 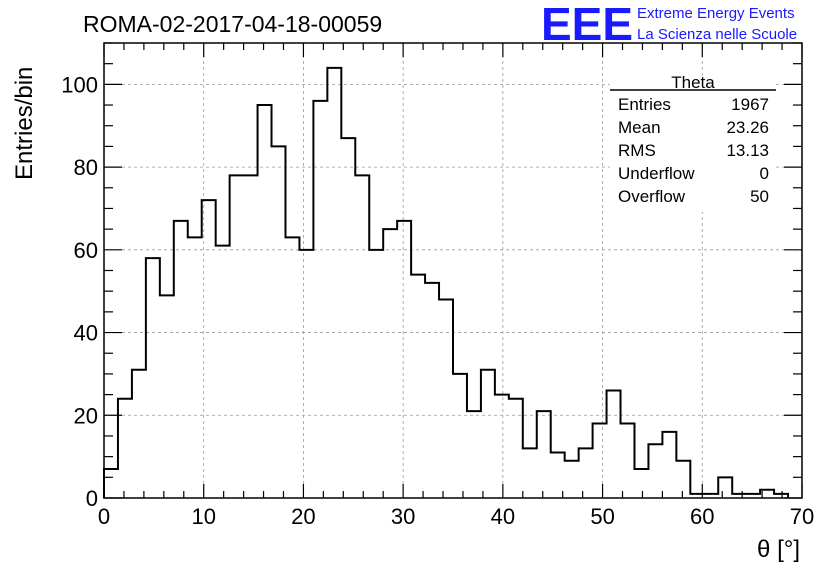 What do you see at coordinates (764, 173) in the screenshot?
I see `stats-value: 0` at bounding box center [764, 173].